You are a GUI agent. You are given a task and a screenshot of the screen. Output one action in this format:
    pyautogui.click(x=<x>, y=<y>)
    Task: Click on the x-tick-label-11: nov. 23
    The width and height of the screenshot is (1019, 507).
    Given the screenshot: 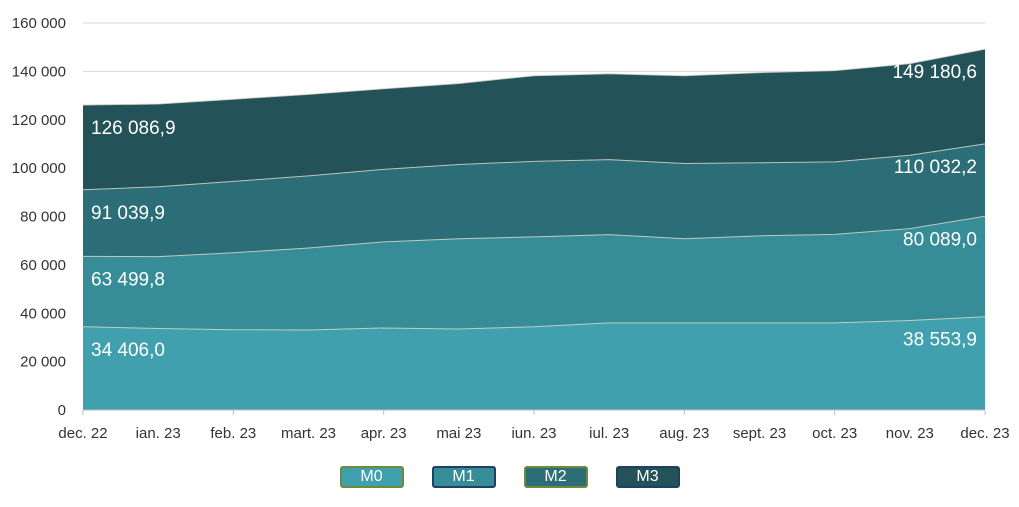 What is the action you would take?
    pyautogui.click(x=910, y=433)
    